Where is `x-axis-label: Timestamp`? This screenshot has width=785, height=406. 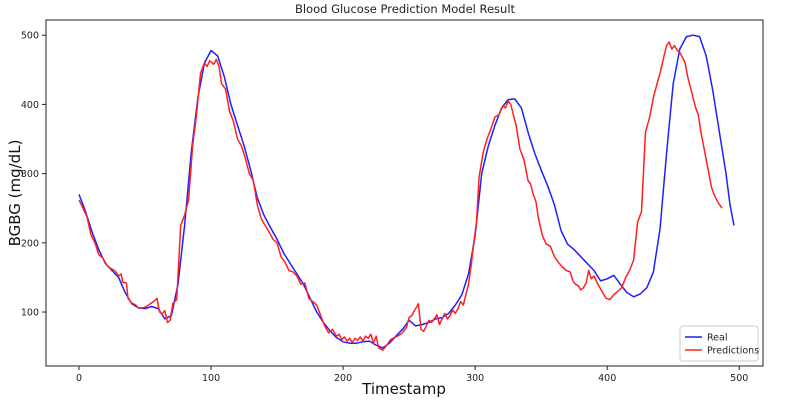 x-axis-label: Timestamp is located at coordinates (403, 389).